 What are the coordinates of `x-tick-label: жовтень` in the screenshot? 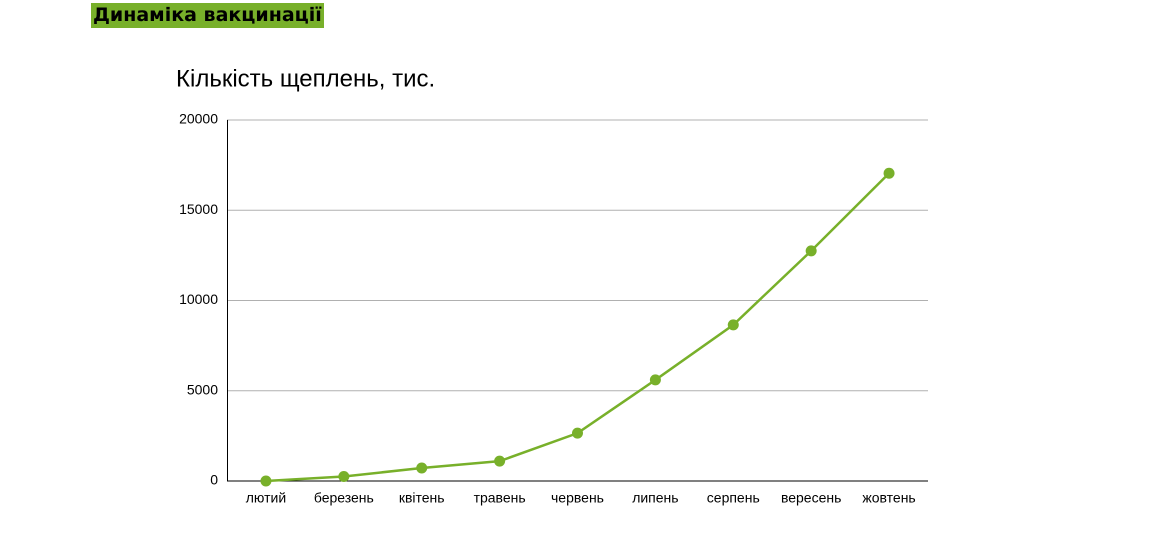 It's located at (888, 498).